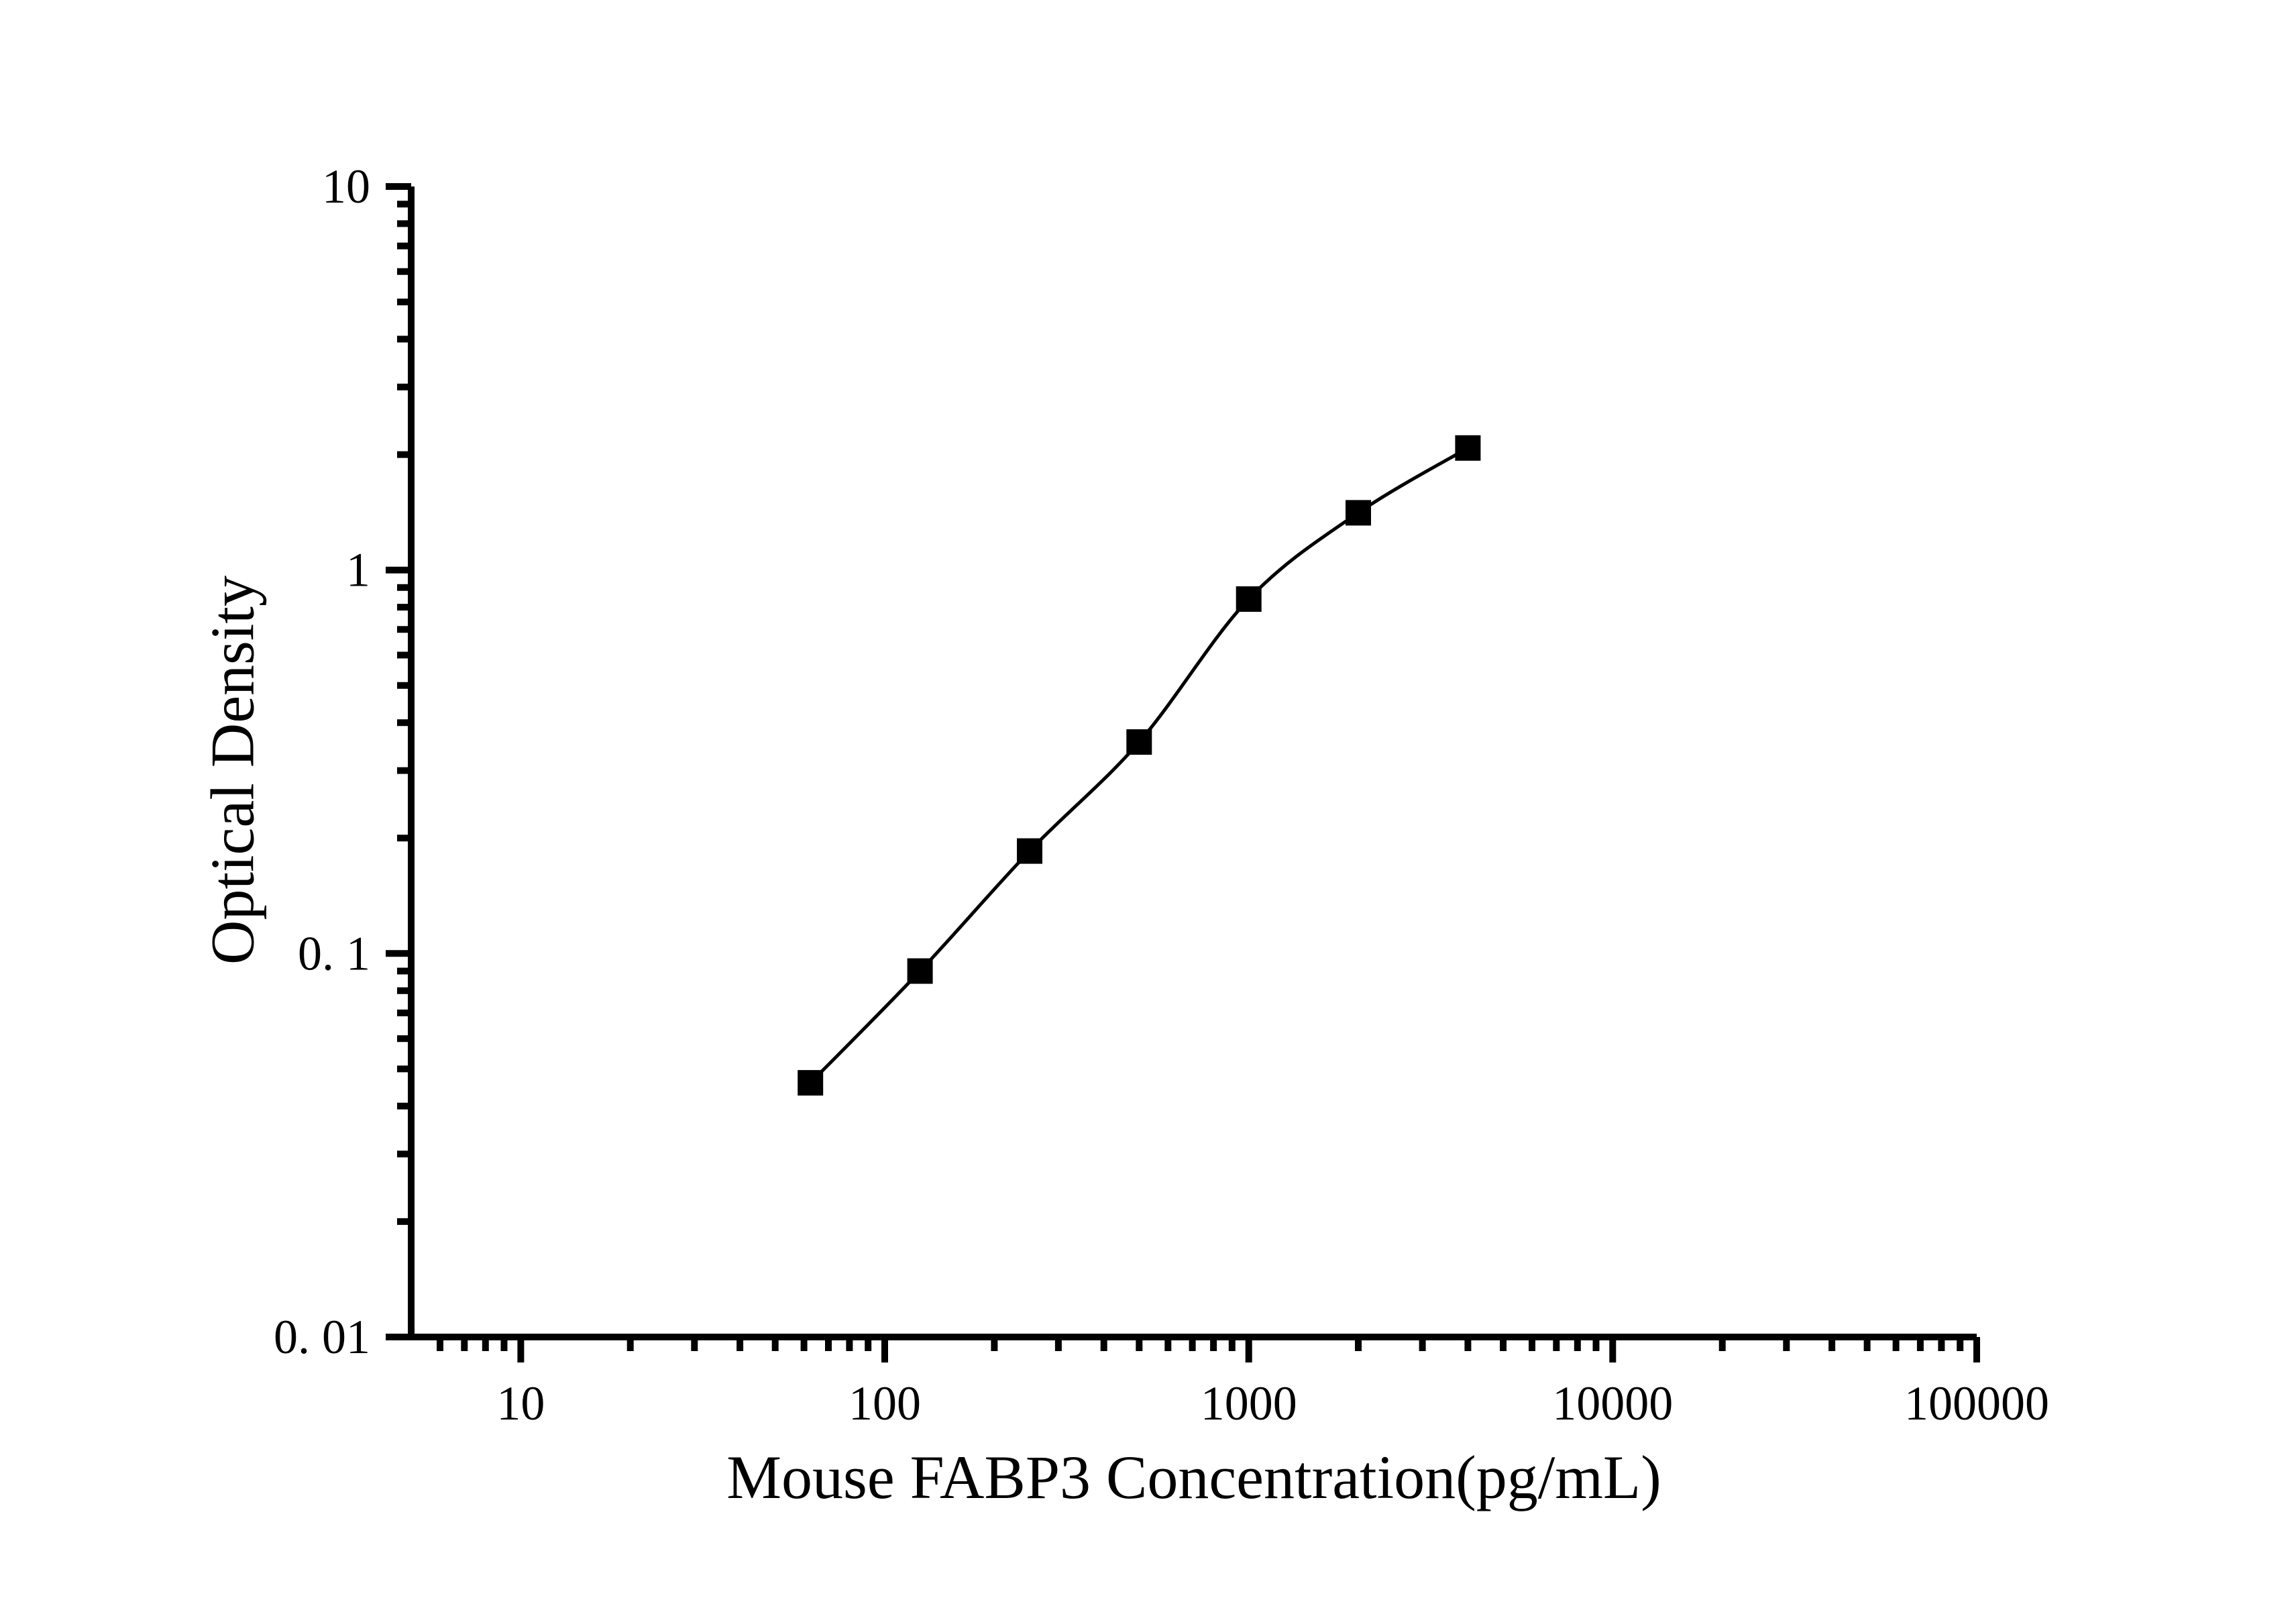 The height and width of the screenshot is (1604, 2296). I want to click on data-points, so click(1139, 765).